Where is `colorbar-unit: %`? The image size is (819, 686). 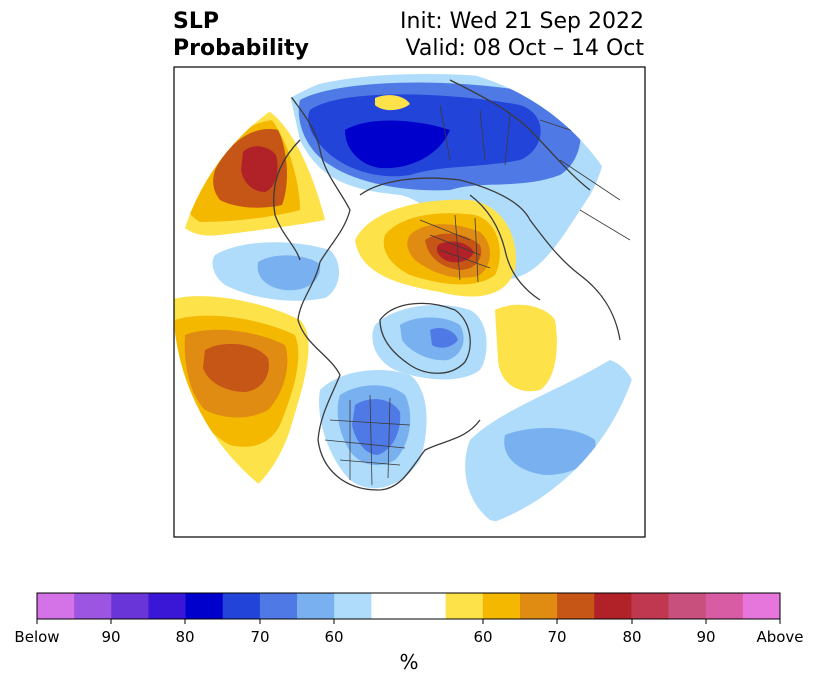
colorbar-unit: % is located at coordinates (409, 662).